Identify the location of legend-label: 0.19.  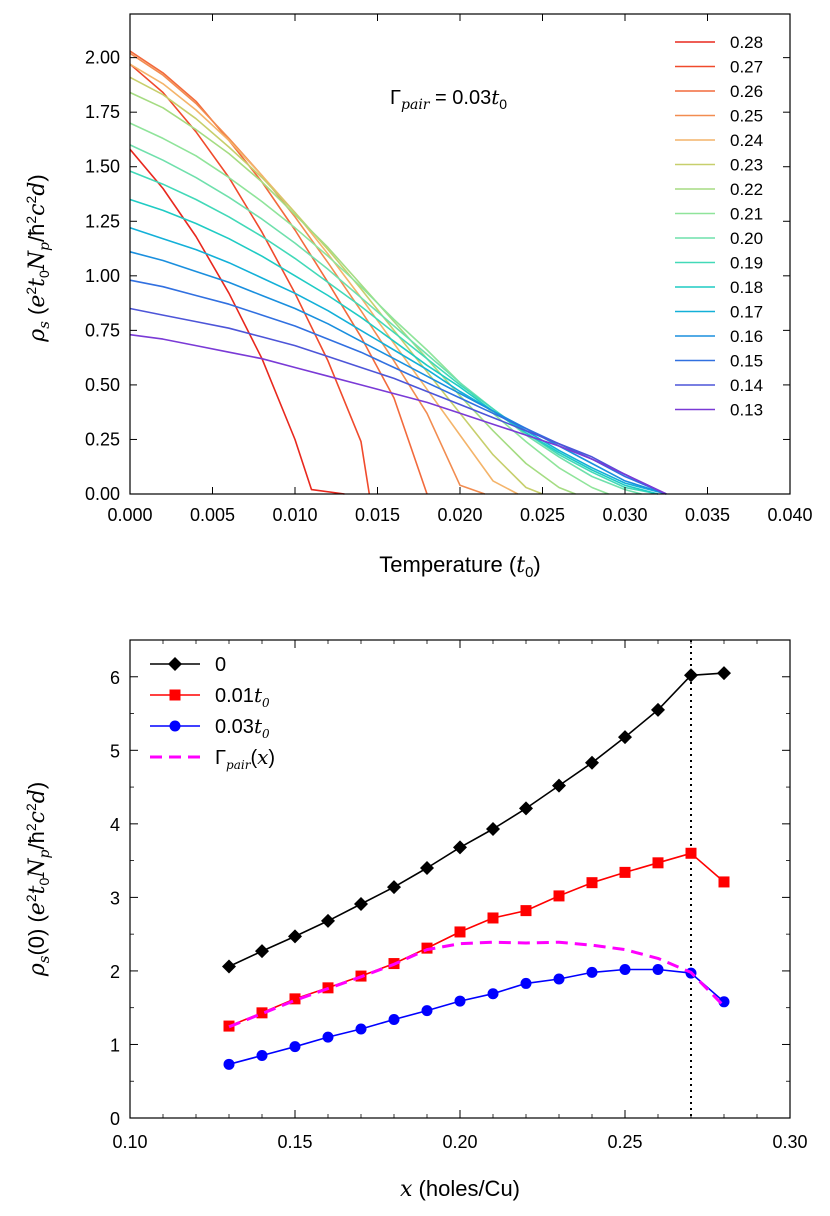
(746, 263).